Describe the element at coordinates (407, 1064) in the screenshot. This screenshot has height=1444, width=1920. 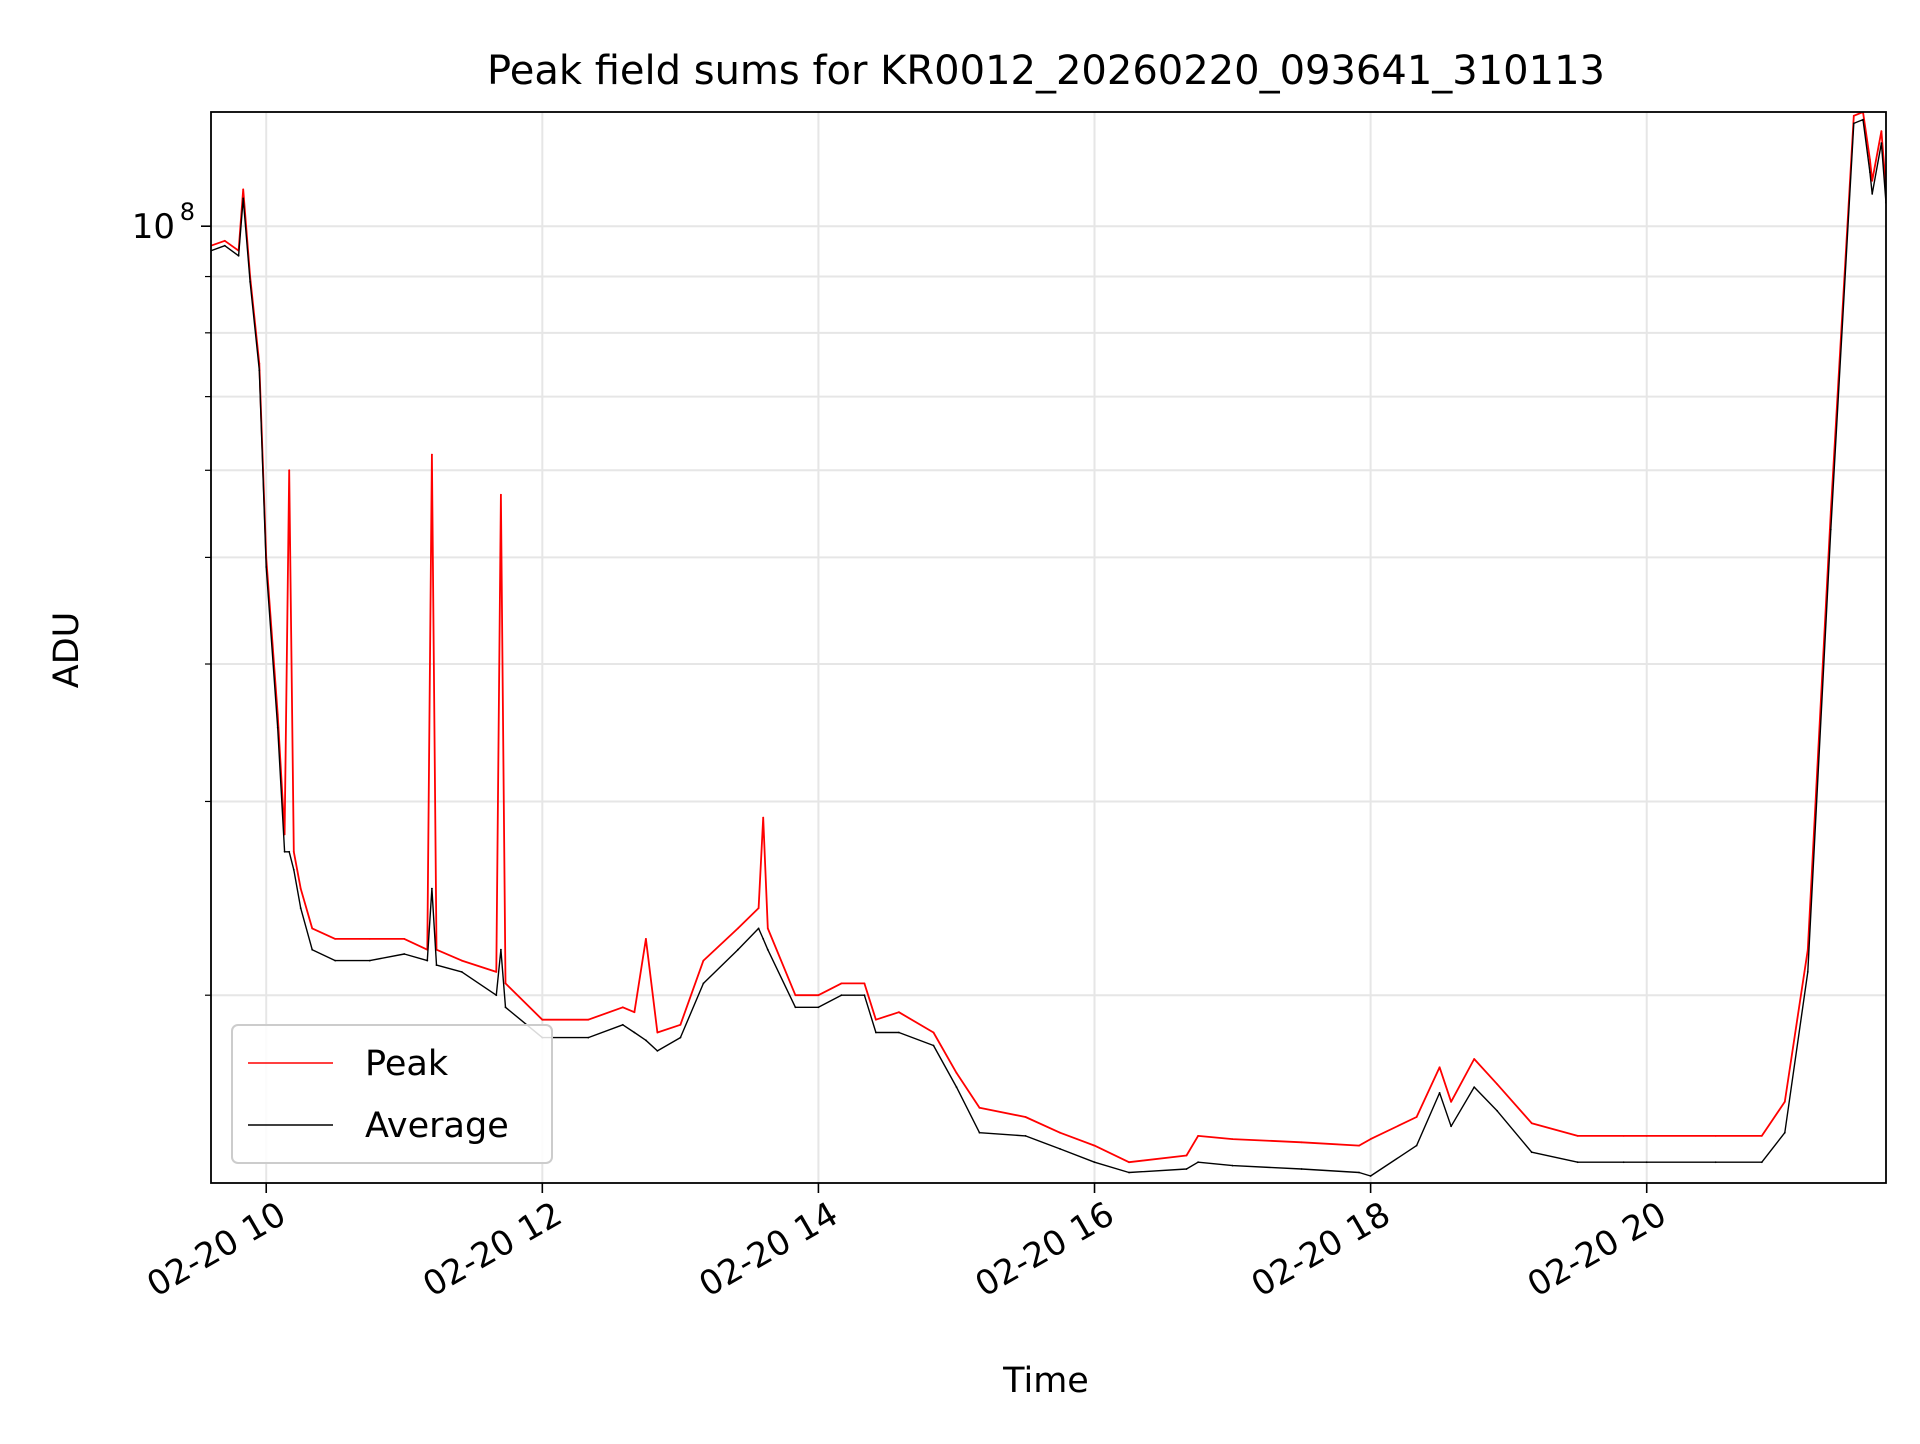
I see `legend-label-peak: Peak` at that location.